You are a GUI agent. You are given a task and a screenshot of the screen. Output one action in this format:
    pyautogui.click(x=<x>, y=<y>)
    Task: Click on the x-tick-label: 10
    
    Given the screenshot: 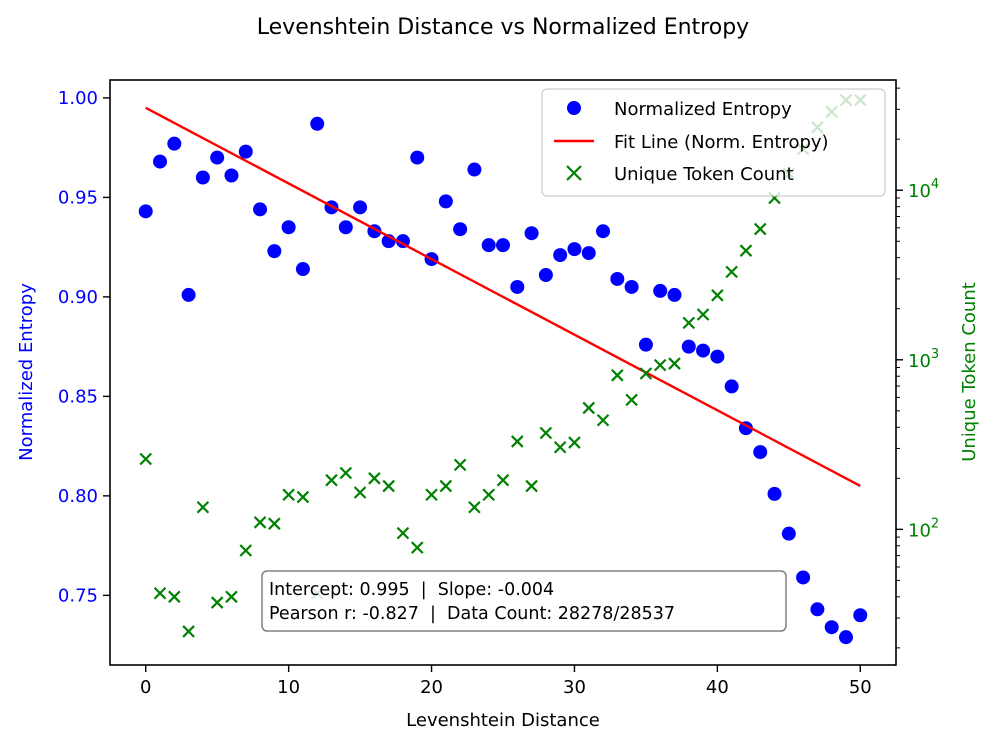 What is the action you would take?
    pyautogui.click(x=288, y=687)
    